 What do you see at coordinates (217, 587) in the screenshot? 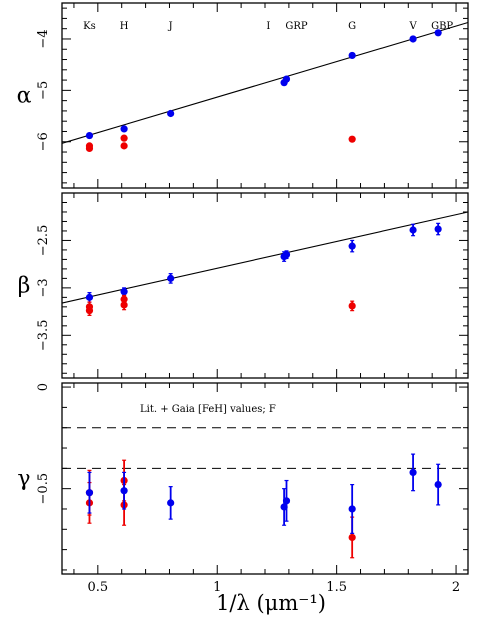
I see `x-tick-label: 1` at bounding box center [217, 587].